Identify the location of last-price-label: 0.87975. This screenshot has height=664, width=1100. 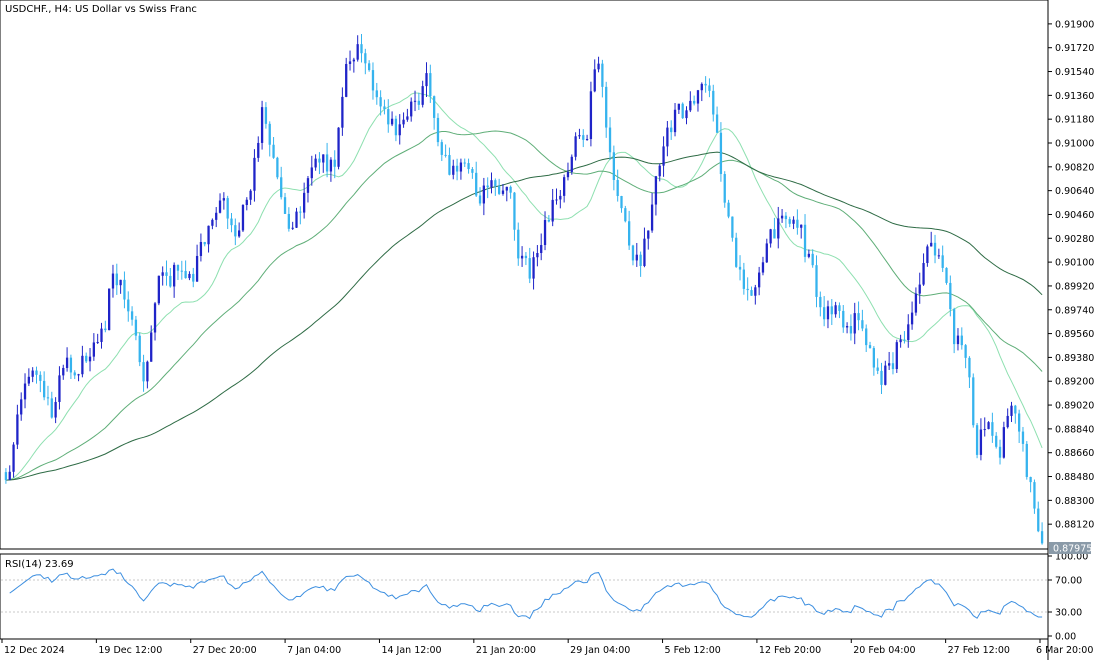
(1072, 549).